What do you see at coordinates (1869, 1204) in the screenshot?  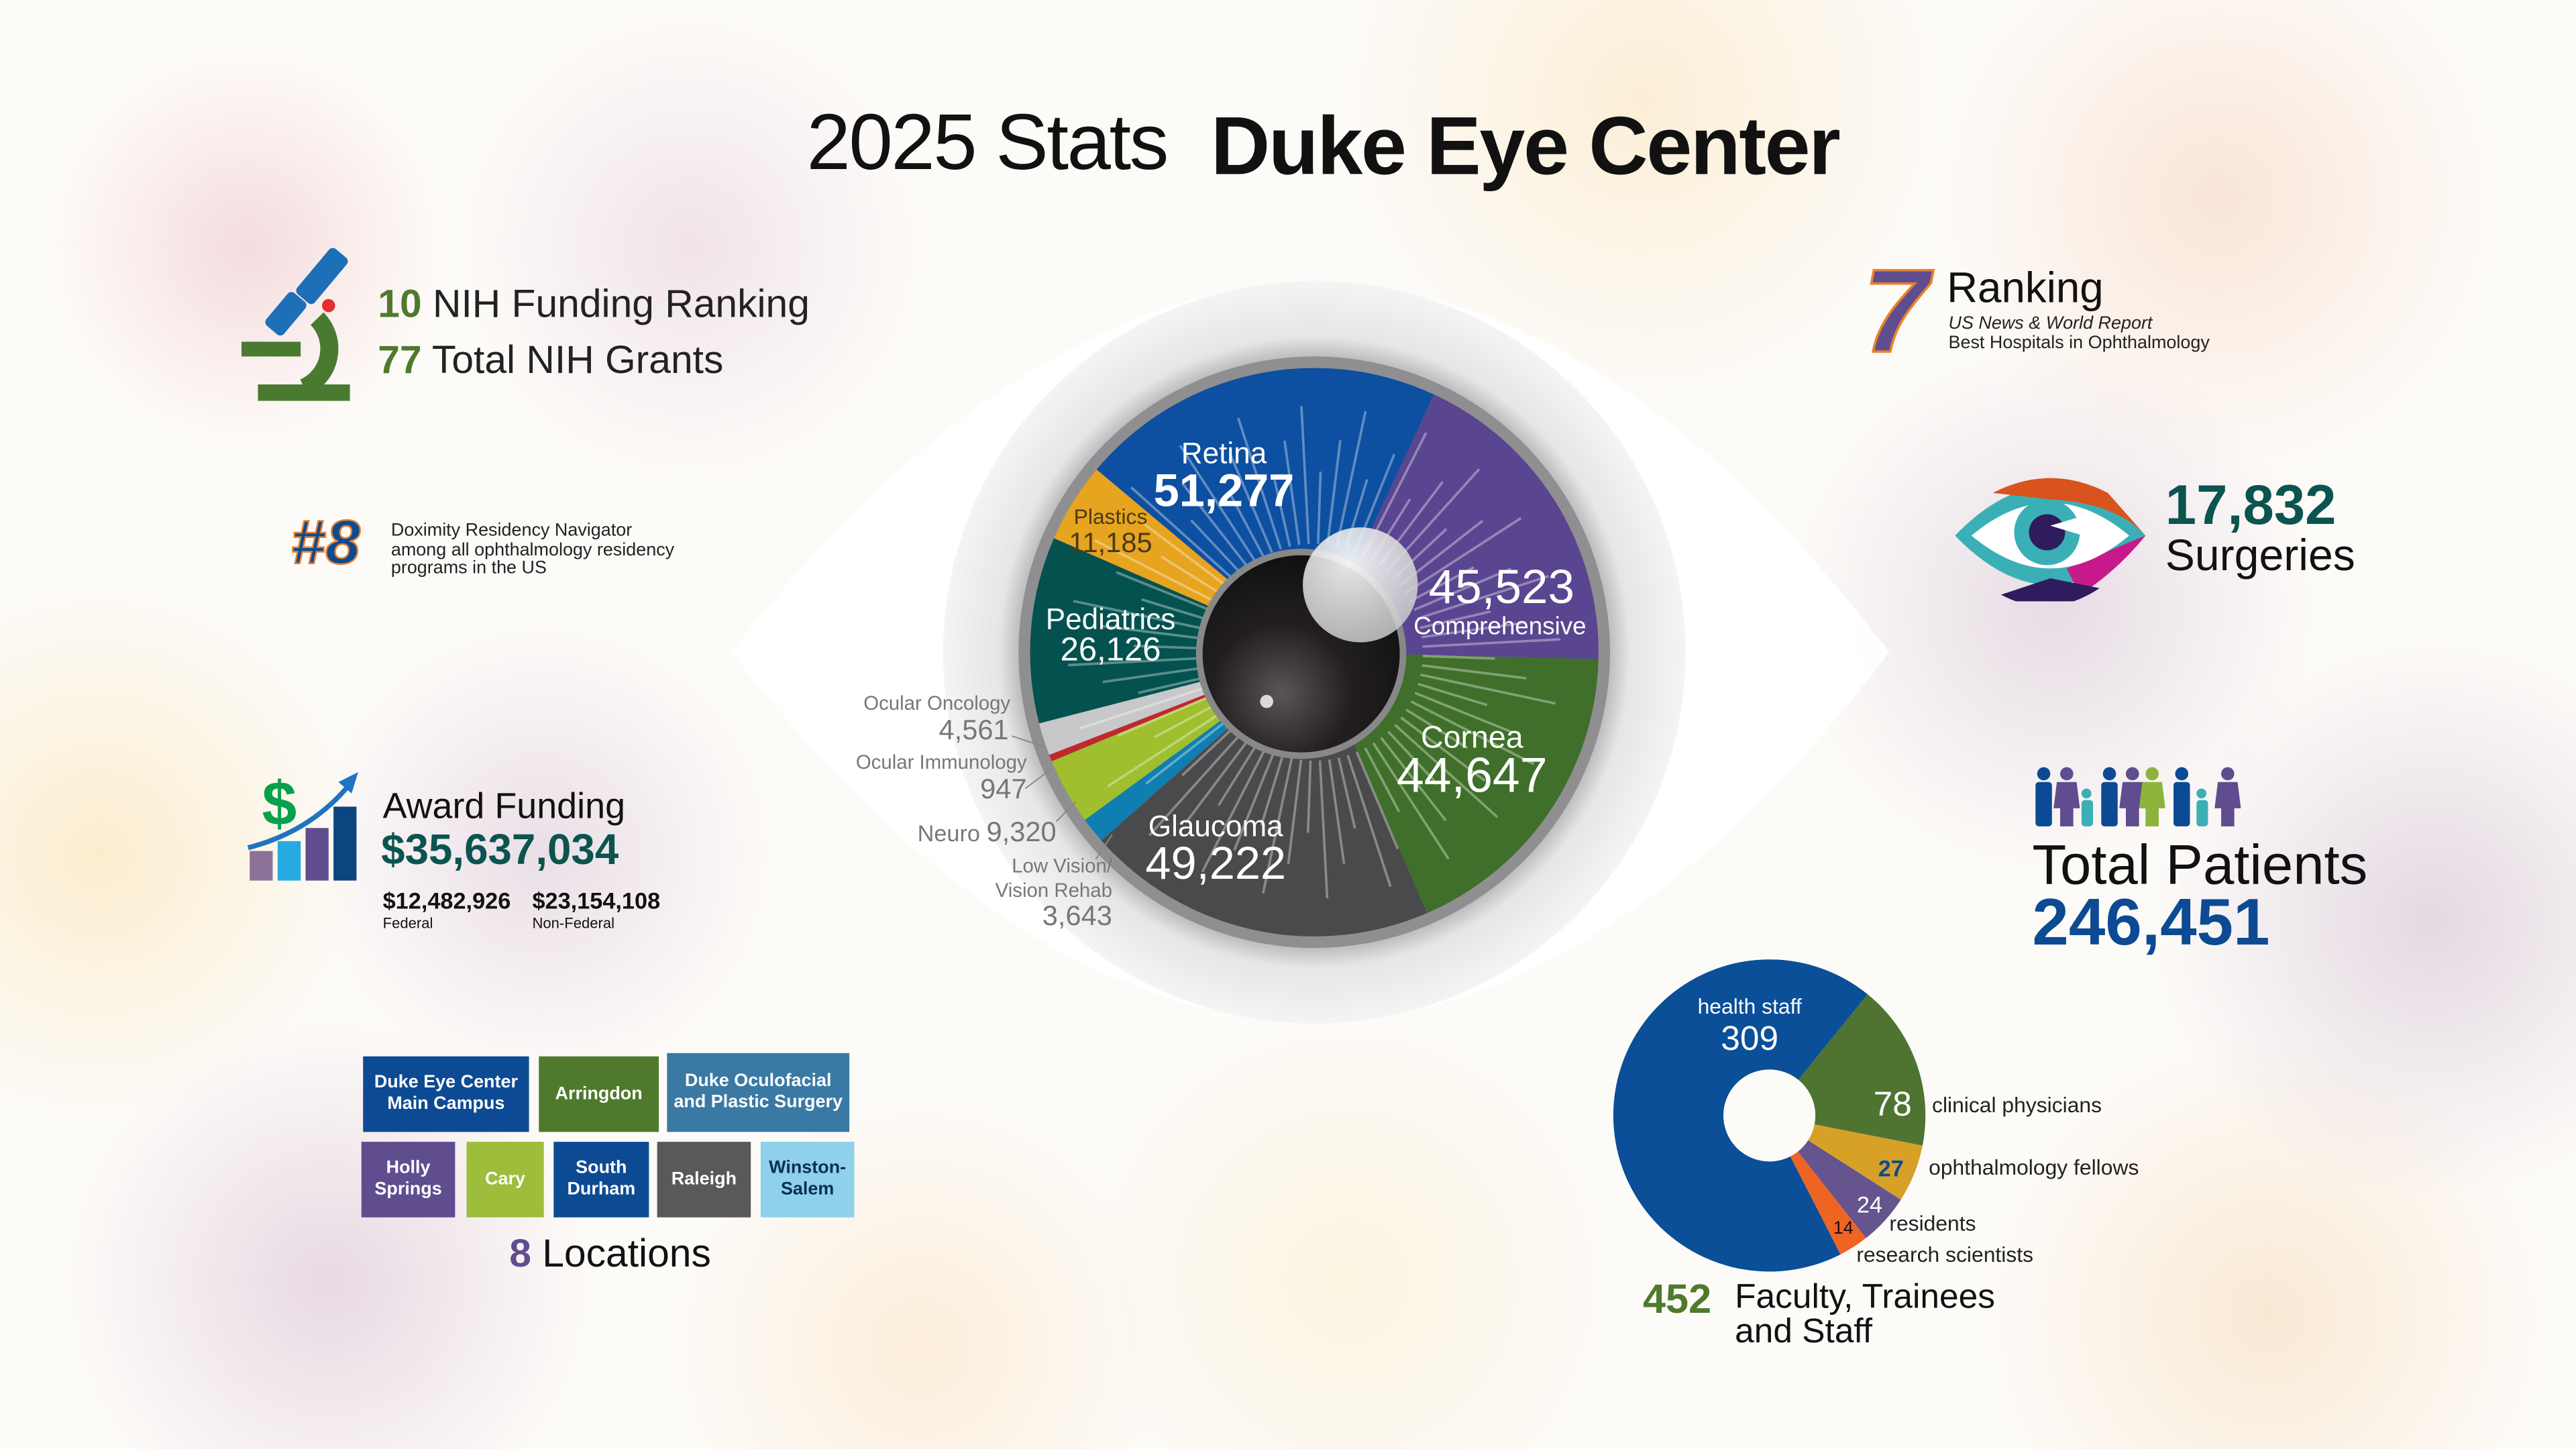 I see `staff-value-residents: 24` at bounding box center [1869, 1204].